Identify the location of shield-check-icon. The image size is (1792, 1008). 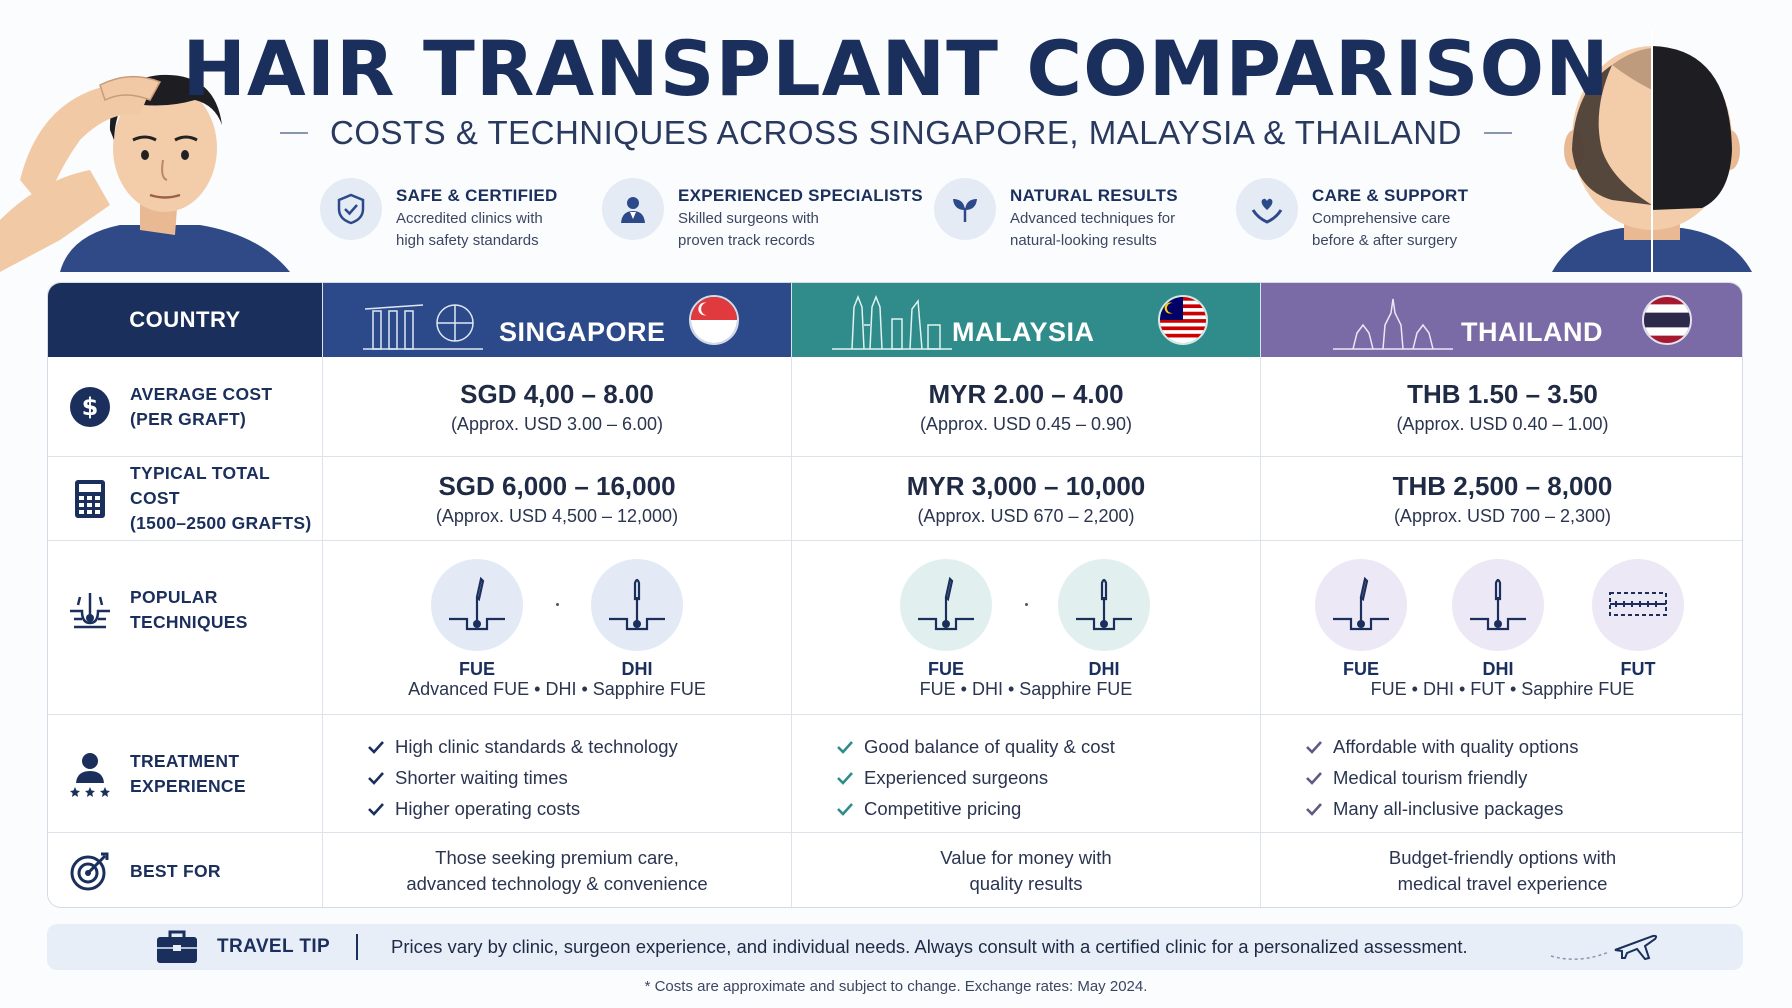
(351, 209).